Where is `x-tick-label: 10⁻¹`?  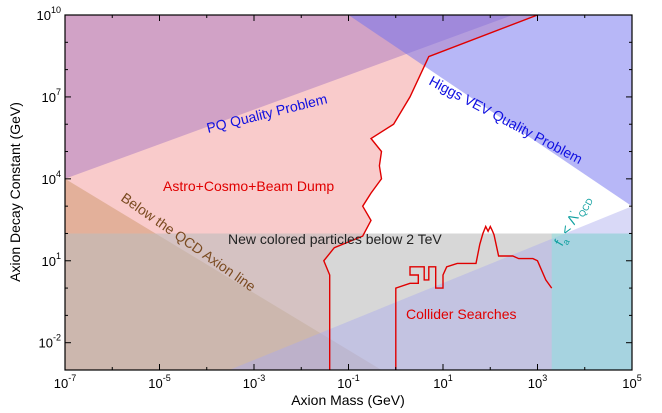 x-tick-label: 10⁻¹ is located at coordinates (348, 382).